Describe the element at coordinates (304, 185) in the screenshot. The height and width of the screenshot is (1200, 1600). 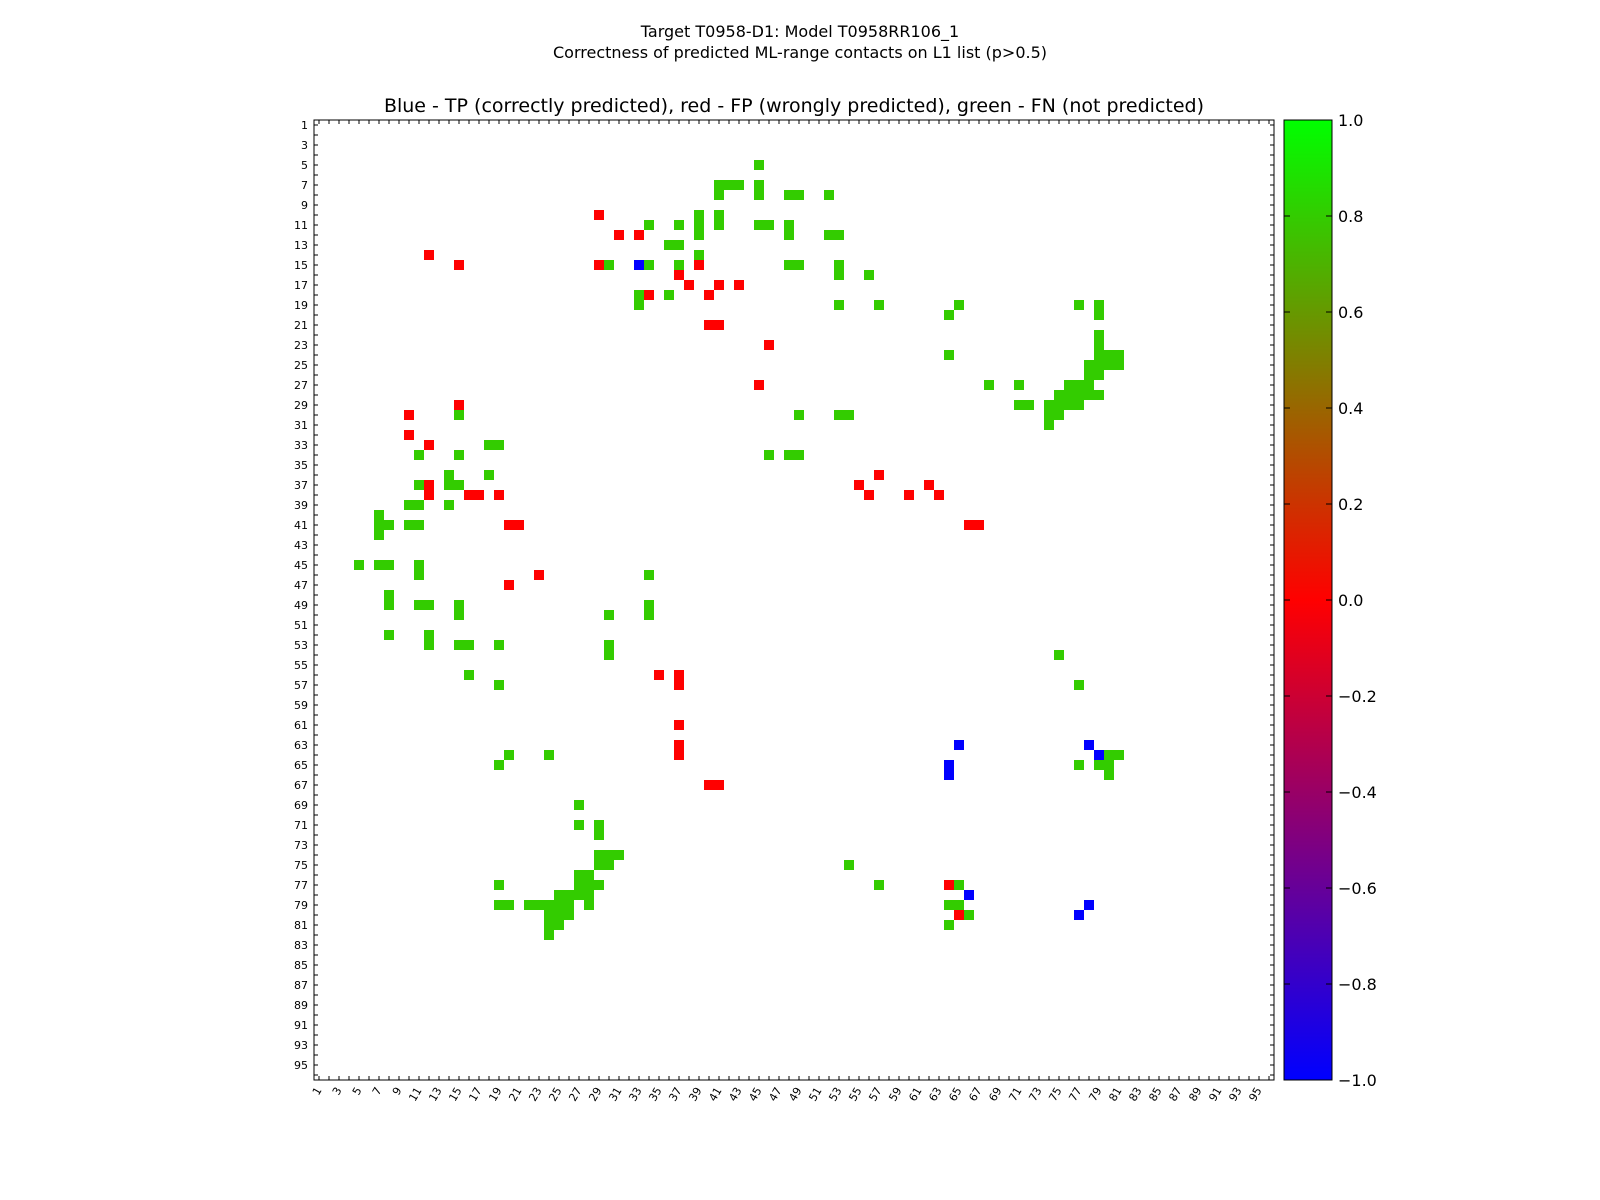
I see `y-tick-label: 7` at that location.